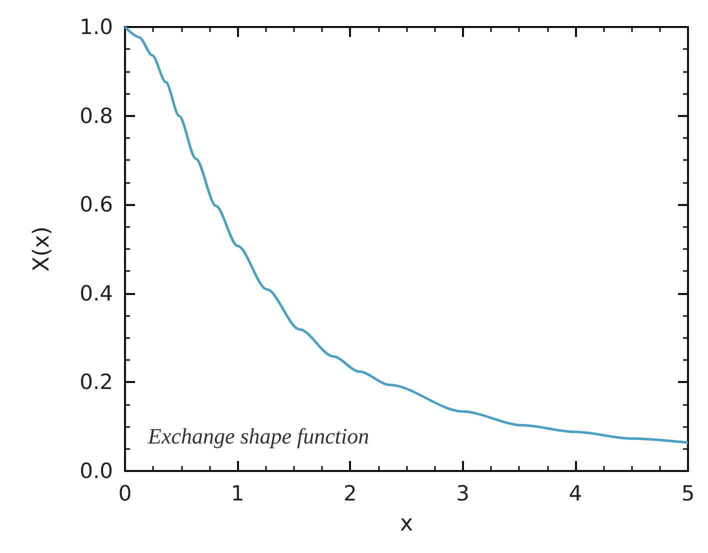 The height and width of the screenshot is (553, 708). I want to click on x-tick-label: 0, so click(125, 494).